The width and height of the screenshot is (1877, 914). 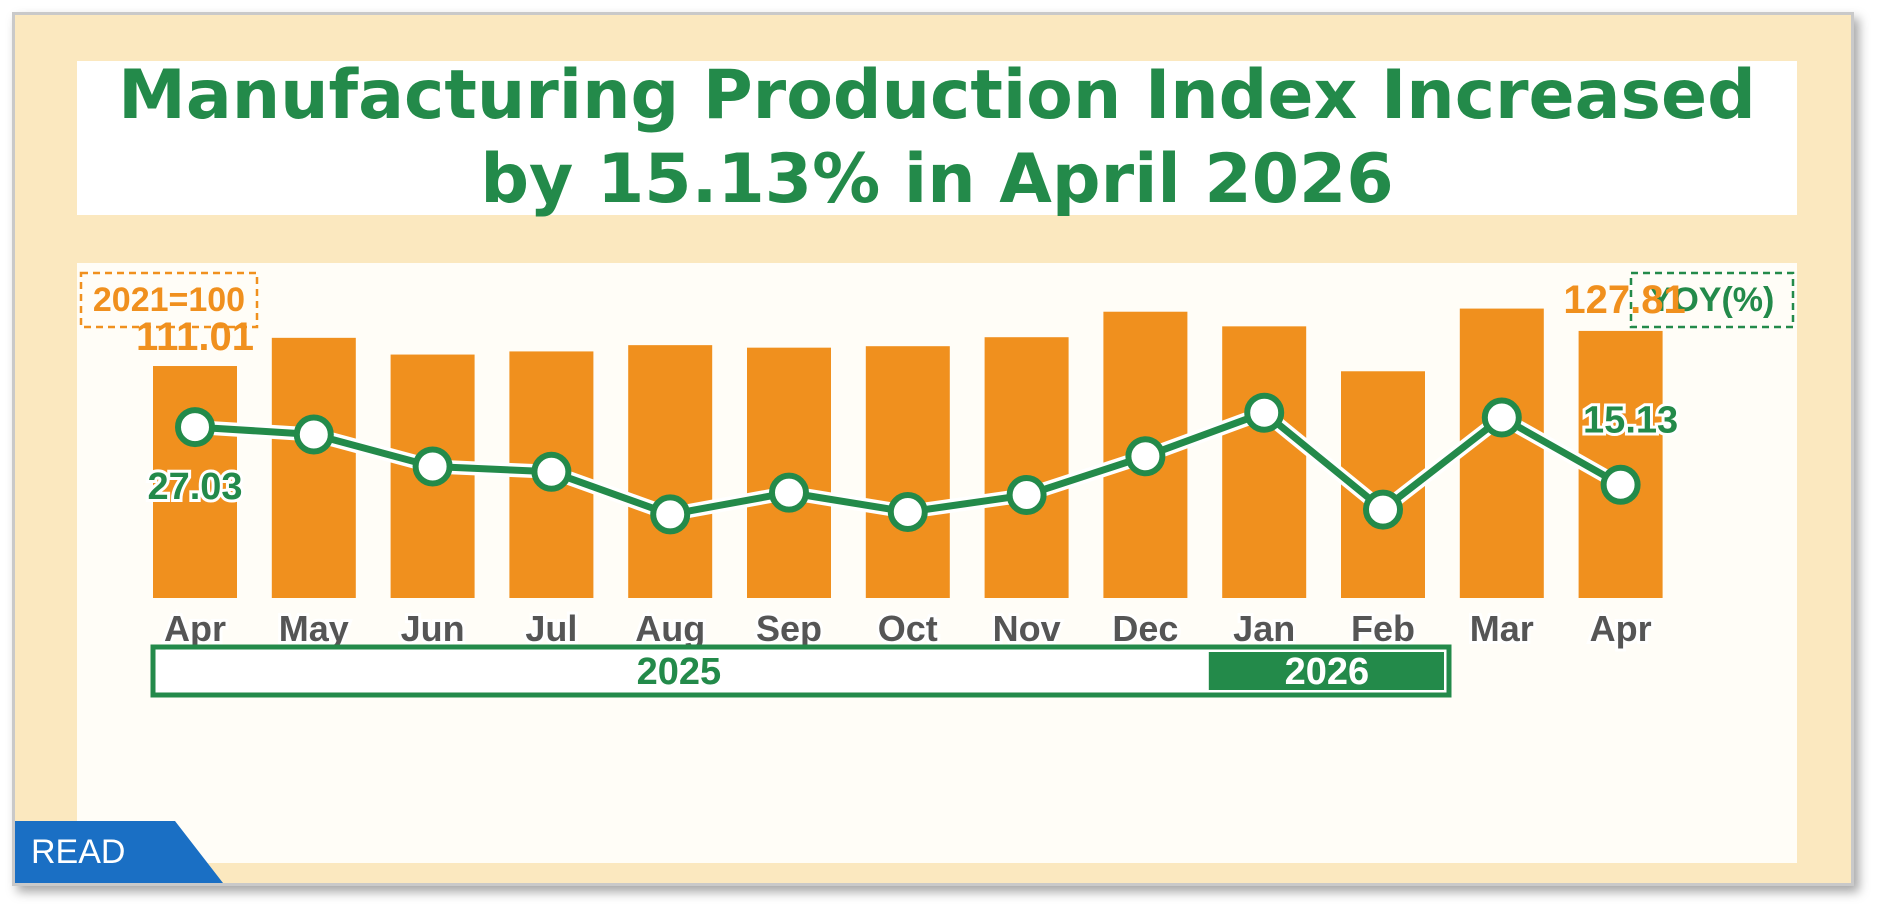 What do you see at coordinates (1383, 628) in the screenshot?
I see `x-tick-label-10: Feb` at bounding box center [1383, 628].